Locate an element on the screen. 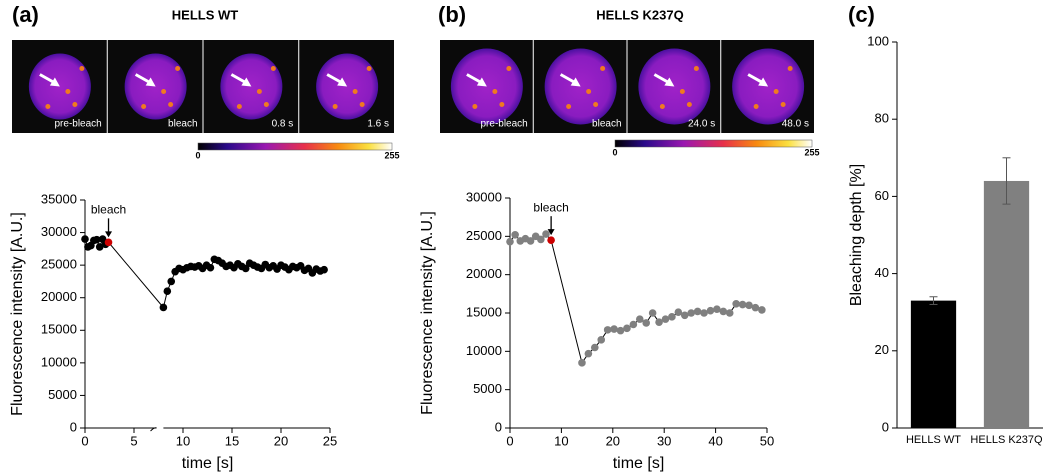 The width and height of the screenshot is (1050, 475). x-tick-label: HELLS K237Q is located at coordinates (1006, 440).